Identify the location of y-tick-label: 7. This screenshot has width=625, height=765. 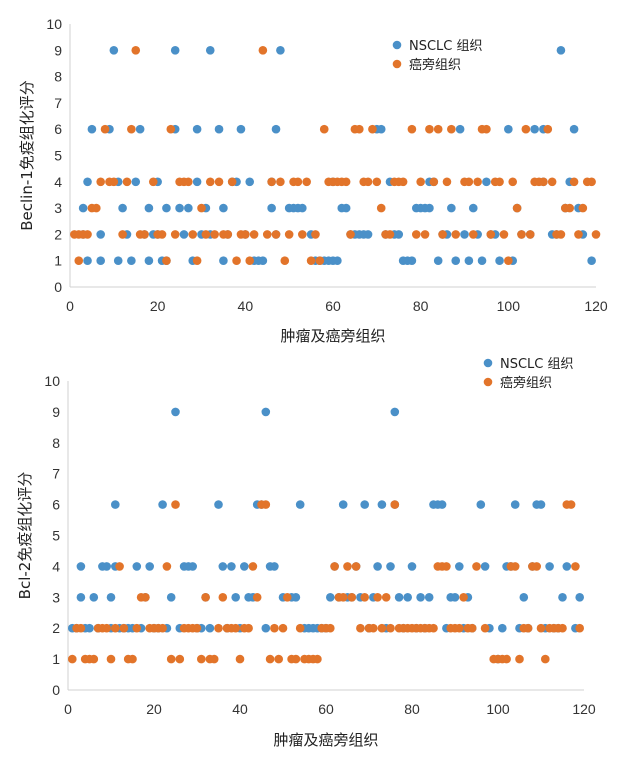
(56, 474).